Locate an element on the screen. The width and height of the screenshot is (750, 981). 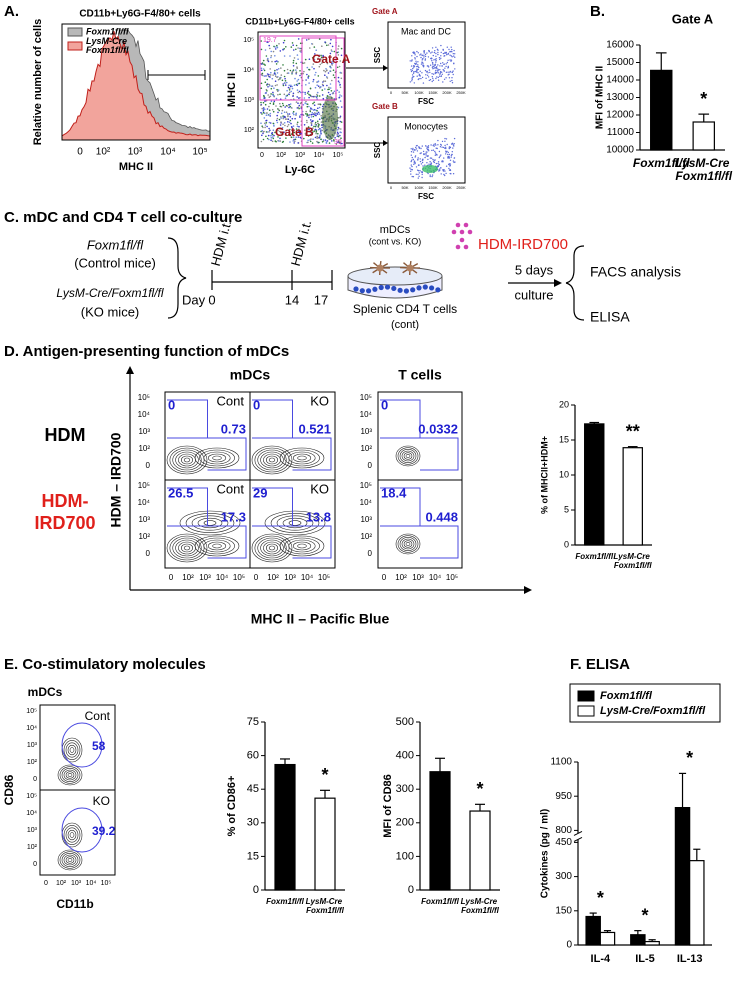
x-tick-label: 50K is located at coordinates (404, 92).